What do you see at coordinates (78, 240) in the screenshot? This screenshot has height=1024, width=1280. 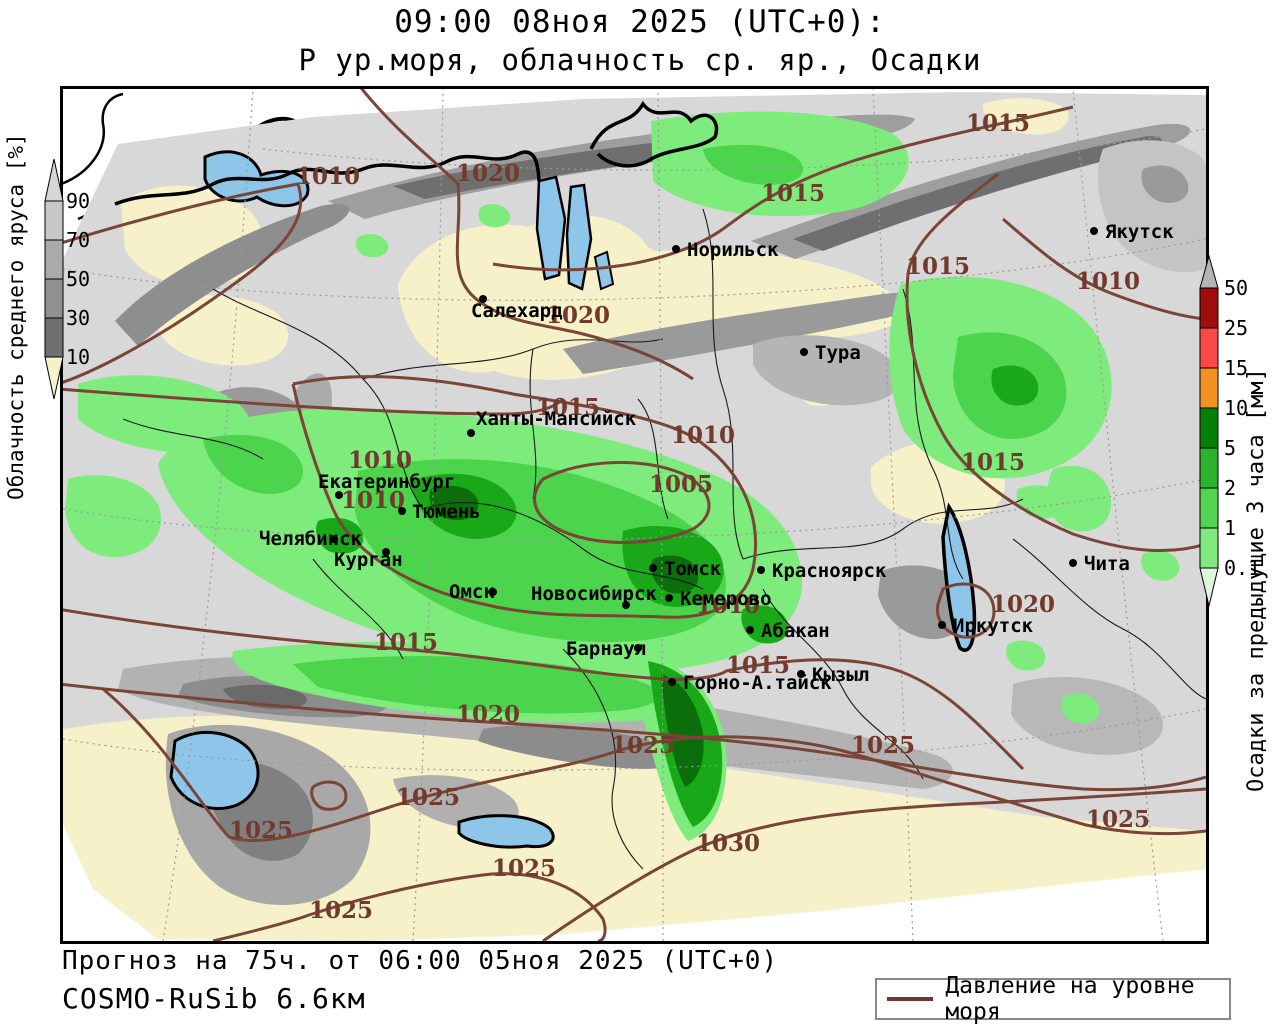 I see `colorbar-tick: 70` at bounding box center [78, 240].